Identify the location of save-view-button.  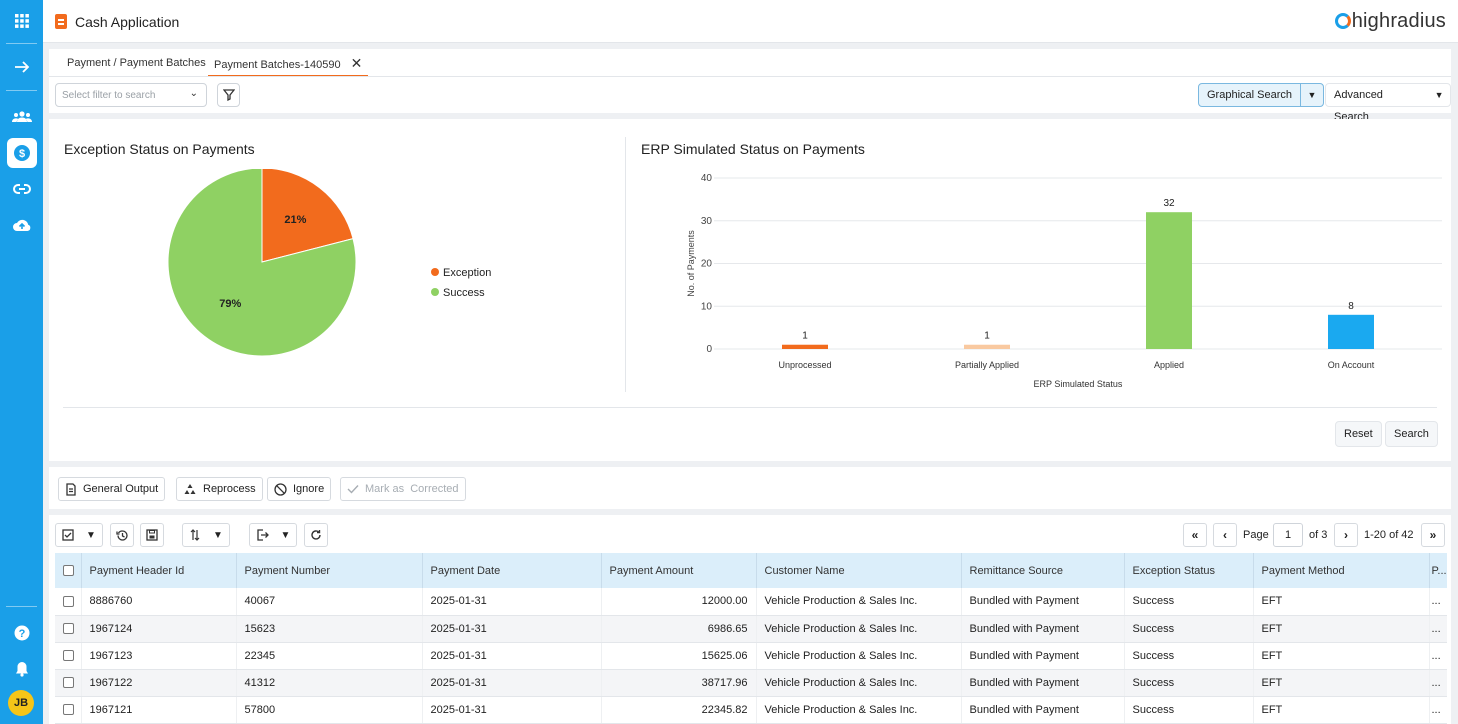
(152, 535).